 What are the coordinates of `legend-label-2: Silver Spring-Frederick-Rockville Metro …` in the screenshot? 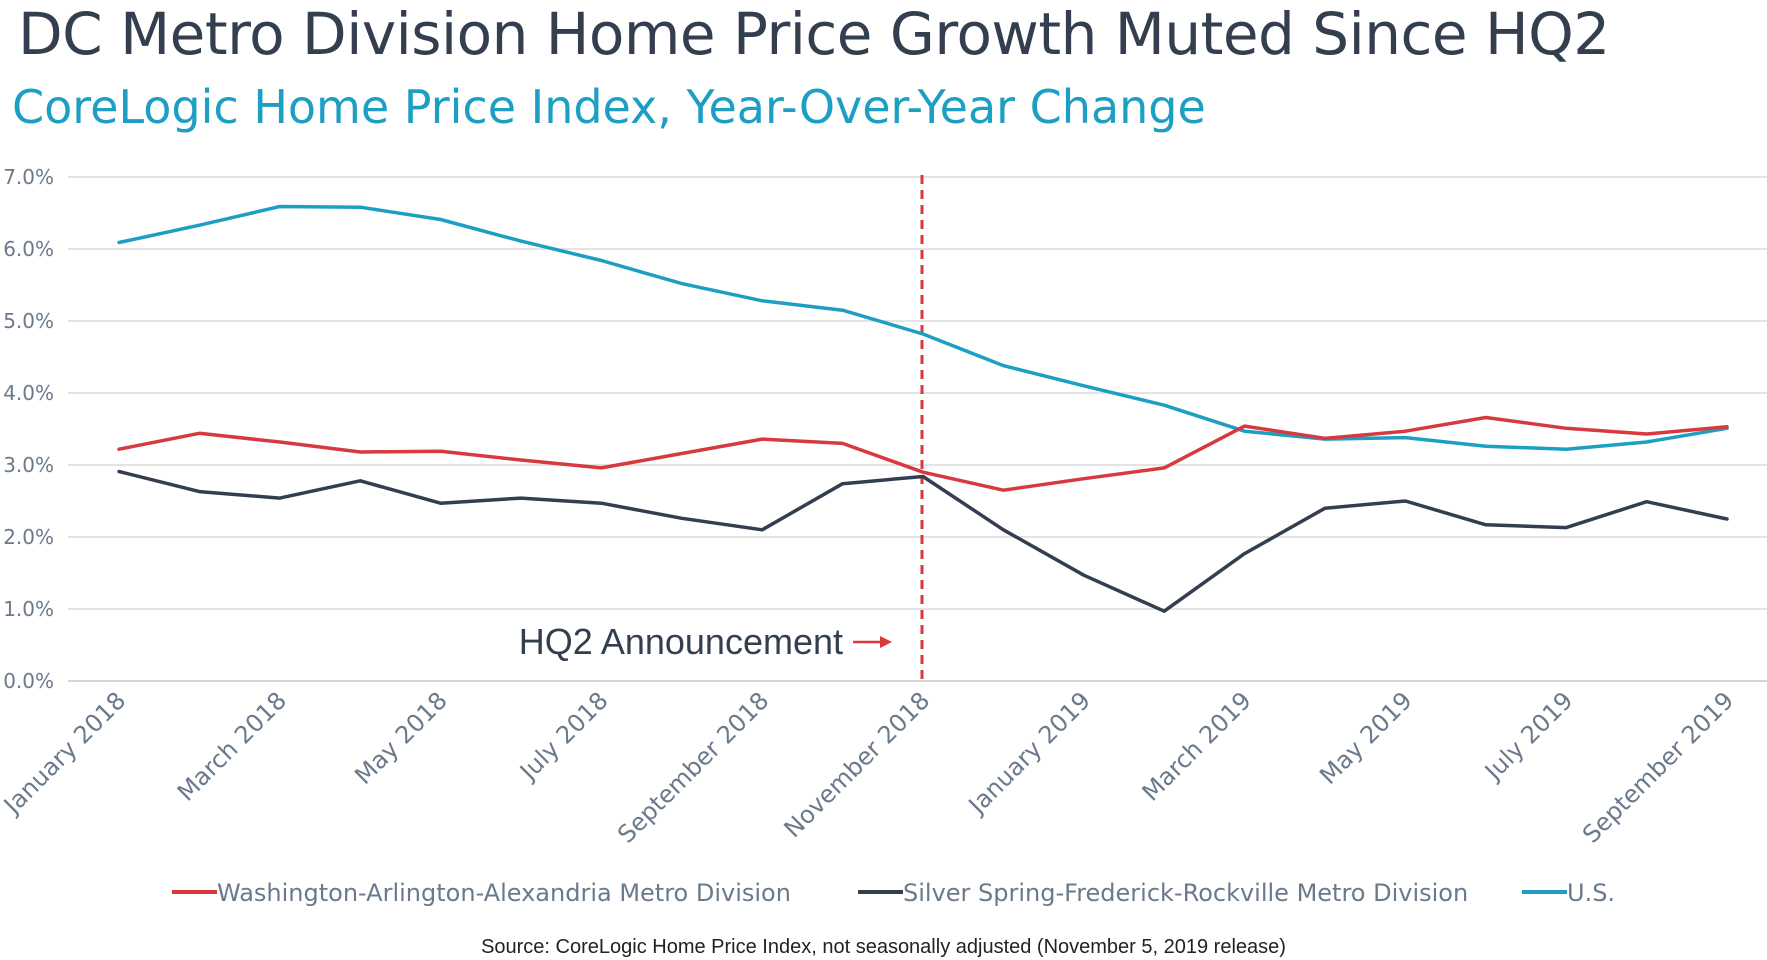 It's located at (1185, 893).